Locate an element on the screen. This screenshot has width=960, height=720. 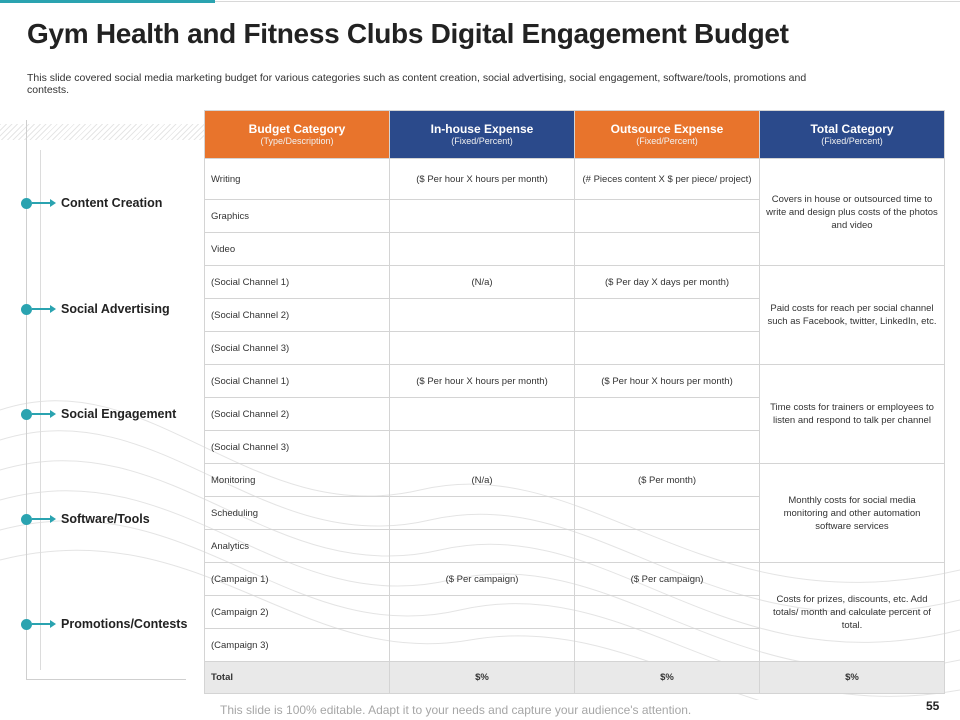
cell-item: (Social Channel 2) is located at coordinates (297, 315).